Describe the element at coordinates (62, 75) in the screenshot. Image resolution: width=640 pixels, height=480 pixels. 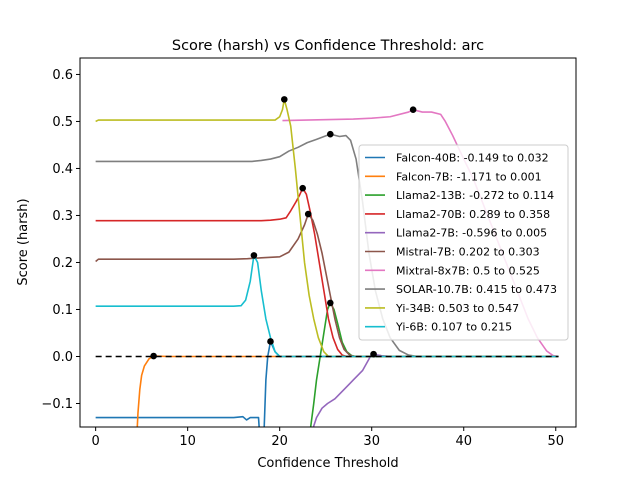
I see `y-tick-label: 0.6` at that location.